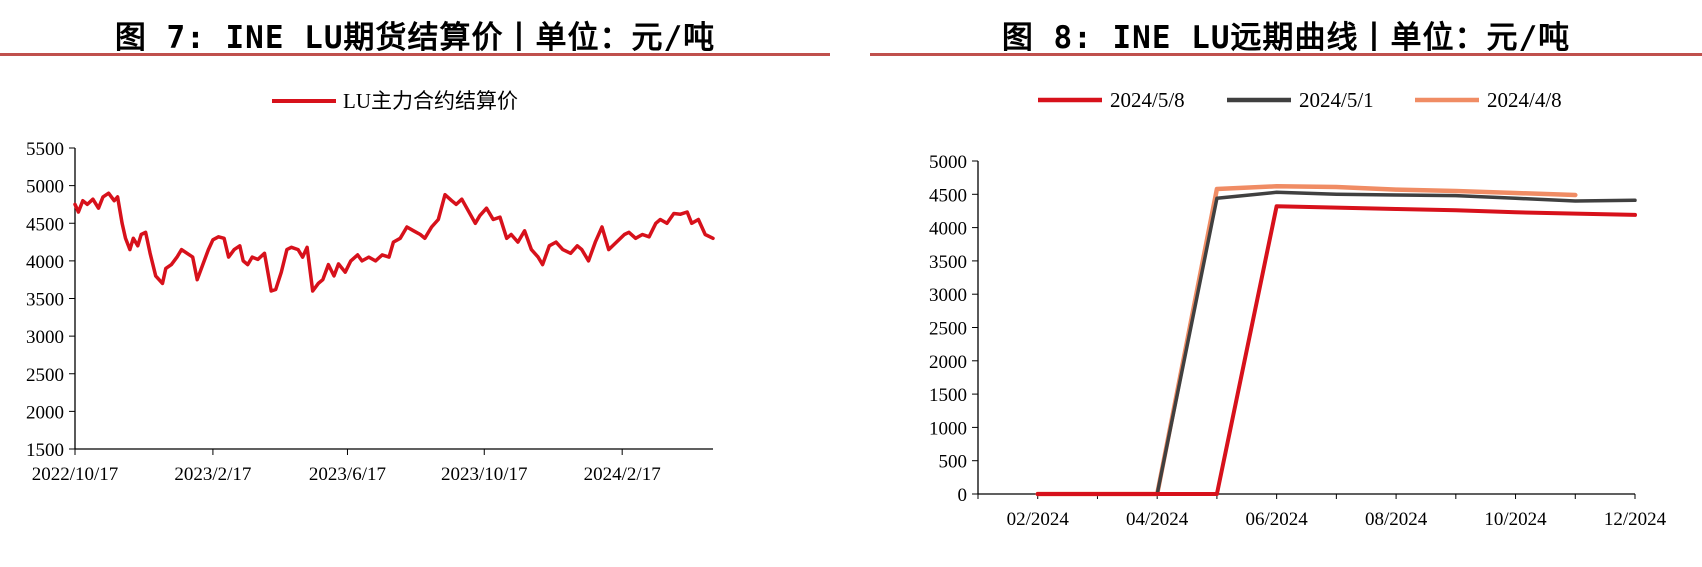 This screenshot has width=1702, height=567. Describe the element at coordinates (212, 474) in the screenshot. I see `x-tick-label: 2023/2/17` at that location.